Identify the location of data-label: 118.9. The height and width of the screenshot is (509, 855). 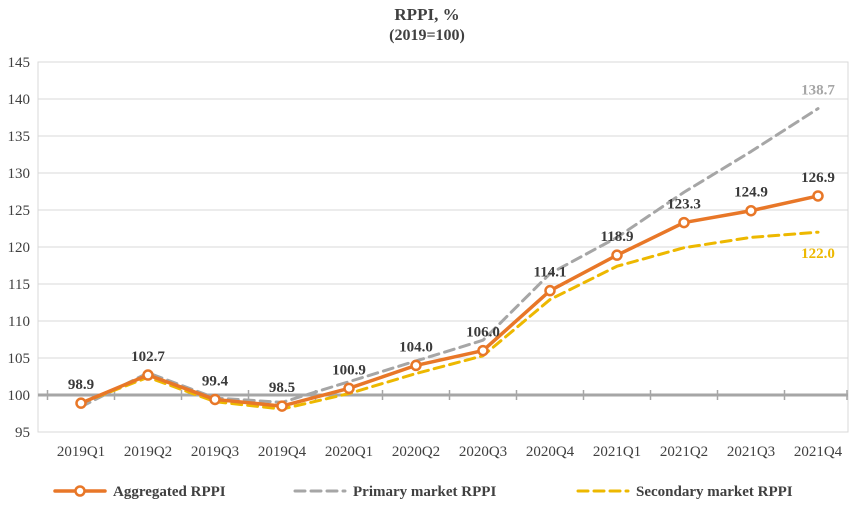
(617, 237).